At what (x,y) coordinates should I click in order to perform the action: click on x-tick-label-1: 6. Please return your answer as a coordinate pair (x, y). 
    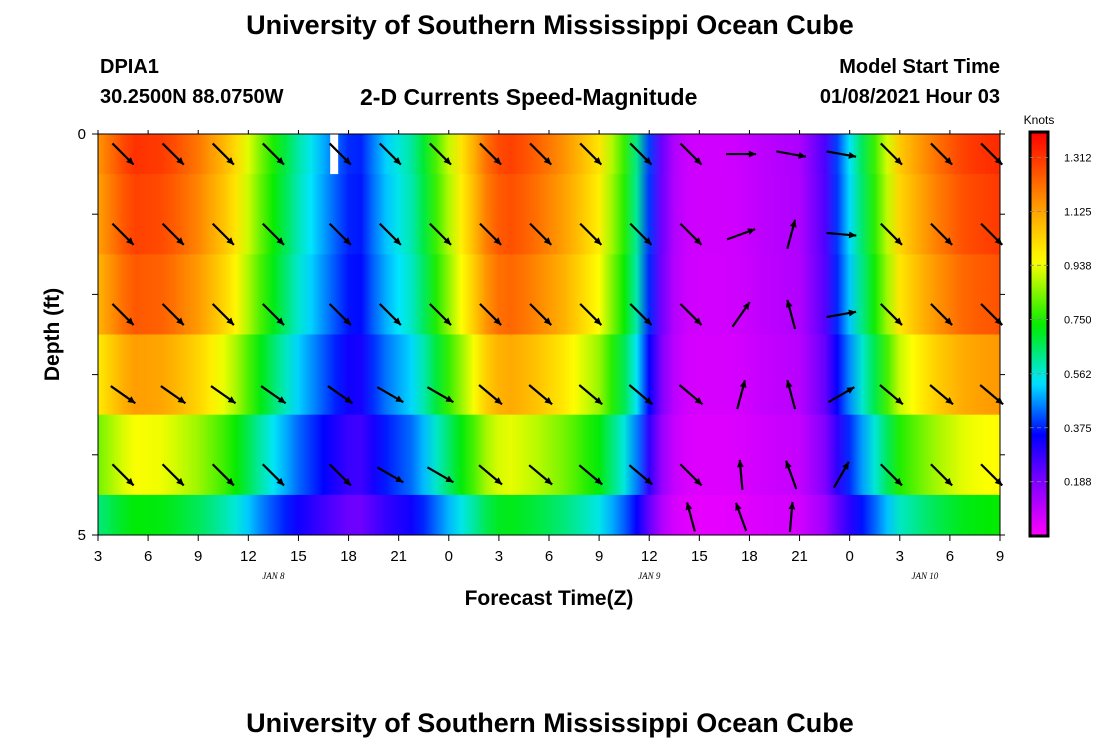
    Looking at the image, I should click on (148, 556).